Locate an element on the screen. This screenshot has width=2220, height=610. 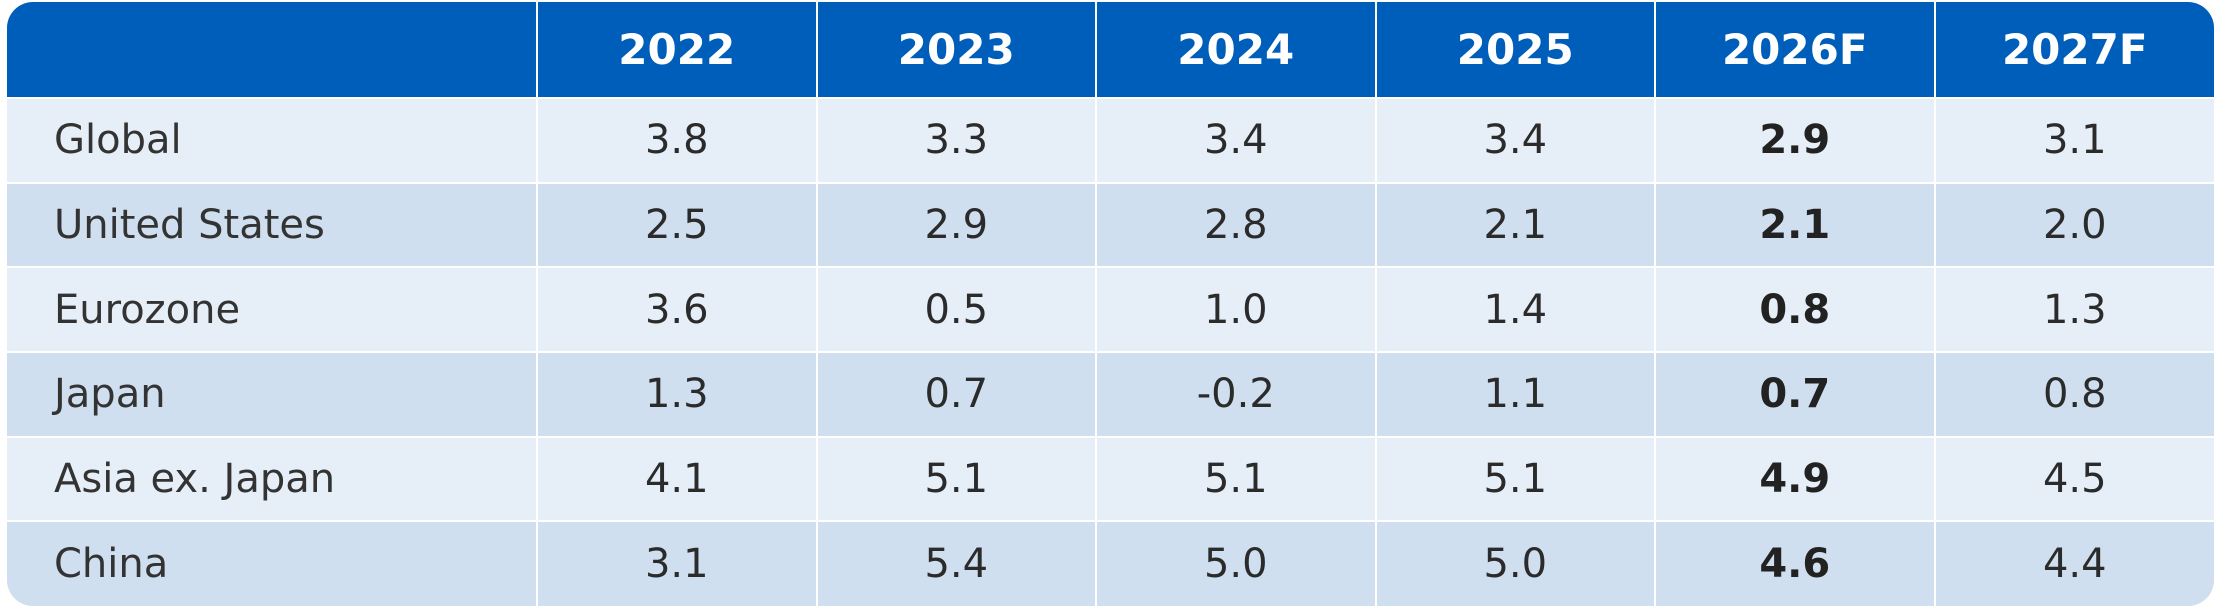
table-cell-emphasized: 0.7 is located at coordinates (1794, 393).